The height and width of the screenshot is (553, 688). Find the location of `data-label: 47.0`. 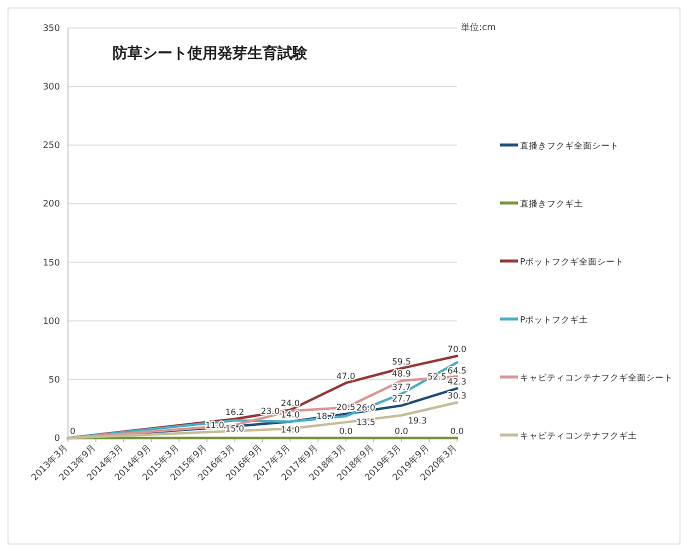

data-label: 47.0 is located at coordinates (346, 377).